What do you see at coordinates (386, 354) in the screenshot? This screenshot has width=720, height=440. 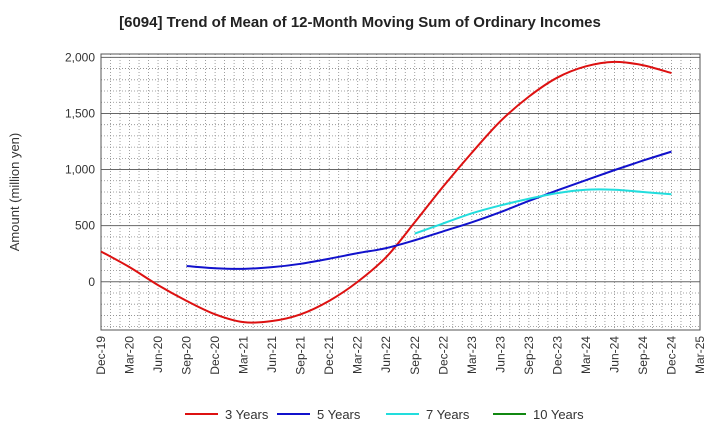 I see `x-tick-label: Jun-22` at bounding box center [386, 354].